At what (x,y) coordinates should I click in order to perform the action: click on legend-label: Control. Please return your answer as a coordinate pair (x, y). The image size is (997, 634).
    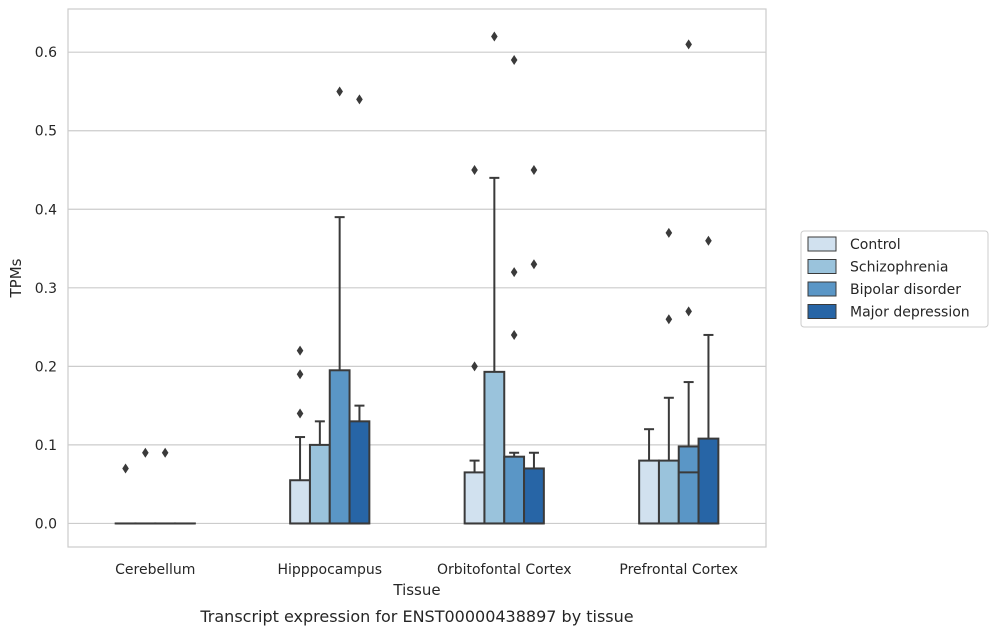
    Looking at the image, I should click on (875, 245).